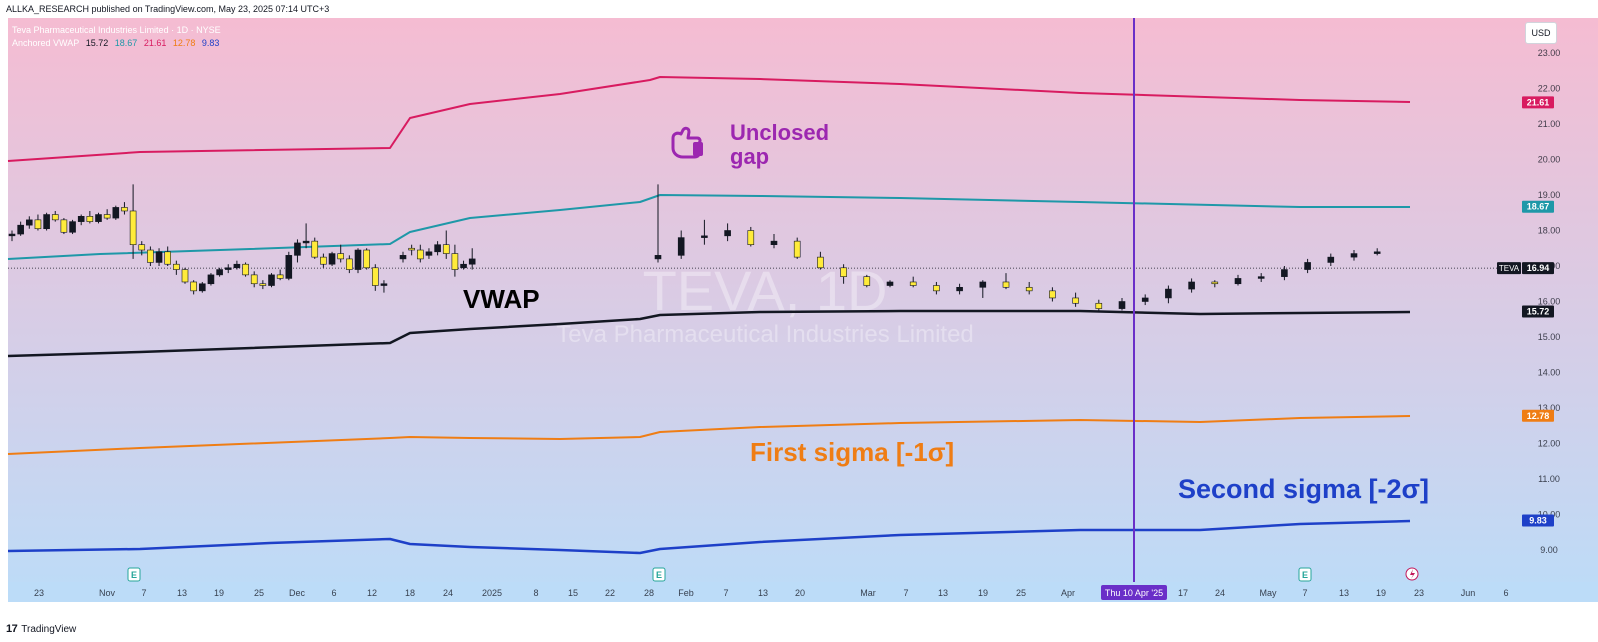  I want to click on footer-brand: TradingView, so click(49, 629).